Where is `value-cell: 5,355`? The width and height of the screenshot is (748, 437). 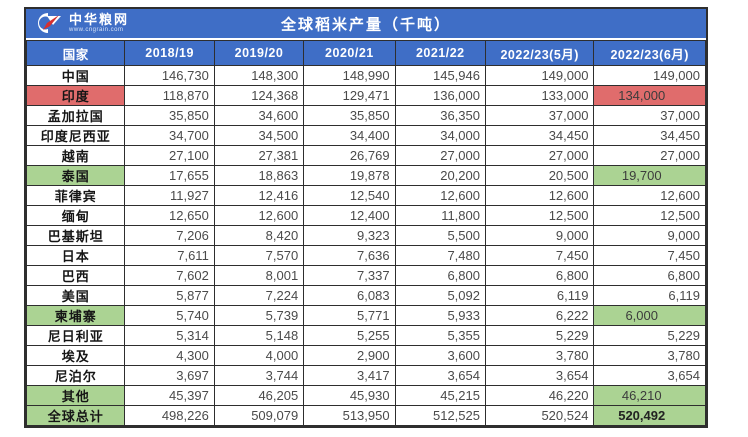
value-cell: 5,355 is located at coordinates (440, 335).